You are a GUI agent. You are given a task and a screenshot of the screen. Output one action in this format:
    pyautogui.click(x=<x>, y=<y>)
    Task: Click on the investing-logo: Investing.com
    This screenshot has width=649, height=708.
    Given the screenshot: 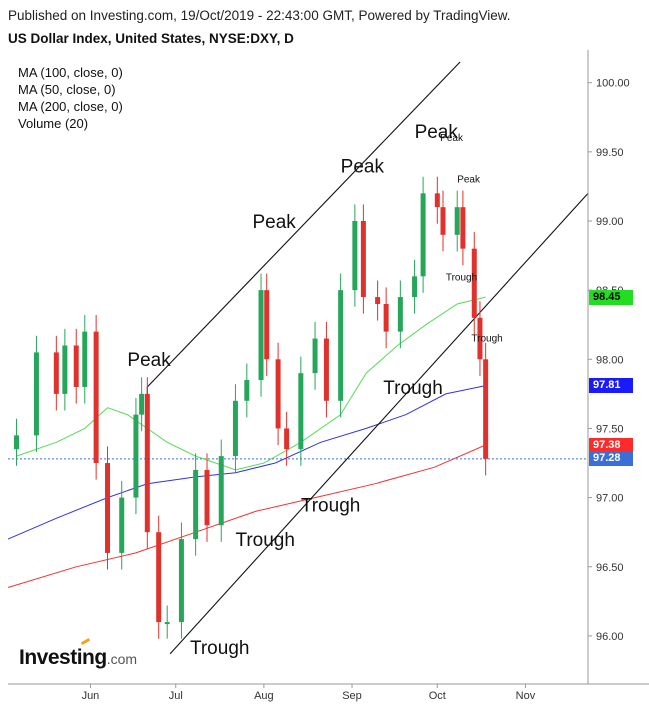 What is the action you would take?
    pyautogui.click(x=78, y=653)
    